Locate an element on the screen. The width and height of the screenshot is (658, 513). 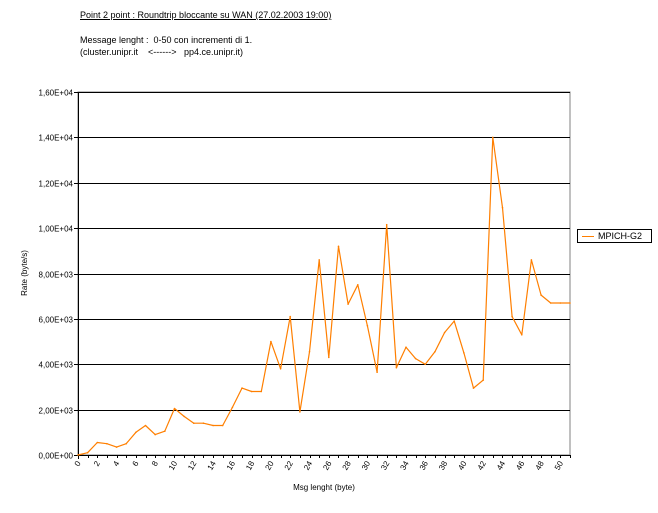
x-tick-label: 6 is located at coordinates (136, 463).